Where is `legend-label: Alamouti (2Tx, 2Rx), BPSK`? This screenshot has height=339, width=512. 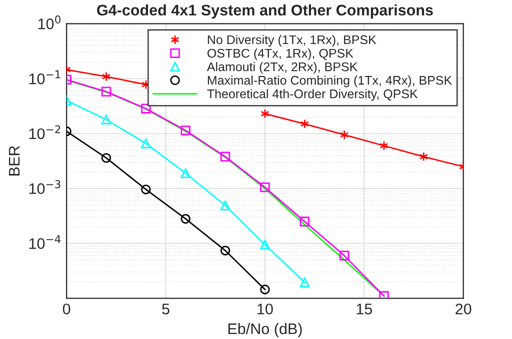
legend-label: Alamouti (2Tx, 2Rx), BPSK is located at coordinates (282, 68).